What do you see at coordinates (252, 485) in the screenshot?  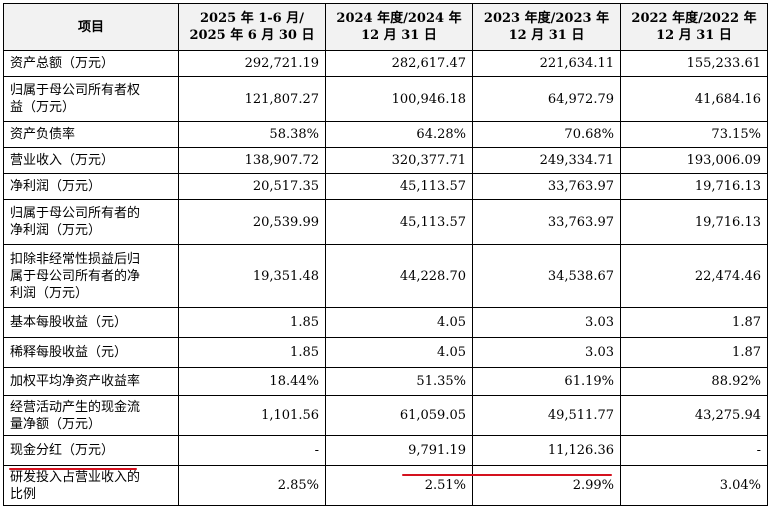 I see `cell: 2.85%` at bounding box center [252, 485].